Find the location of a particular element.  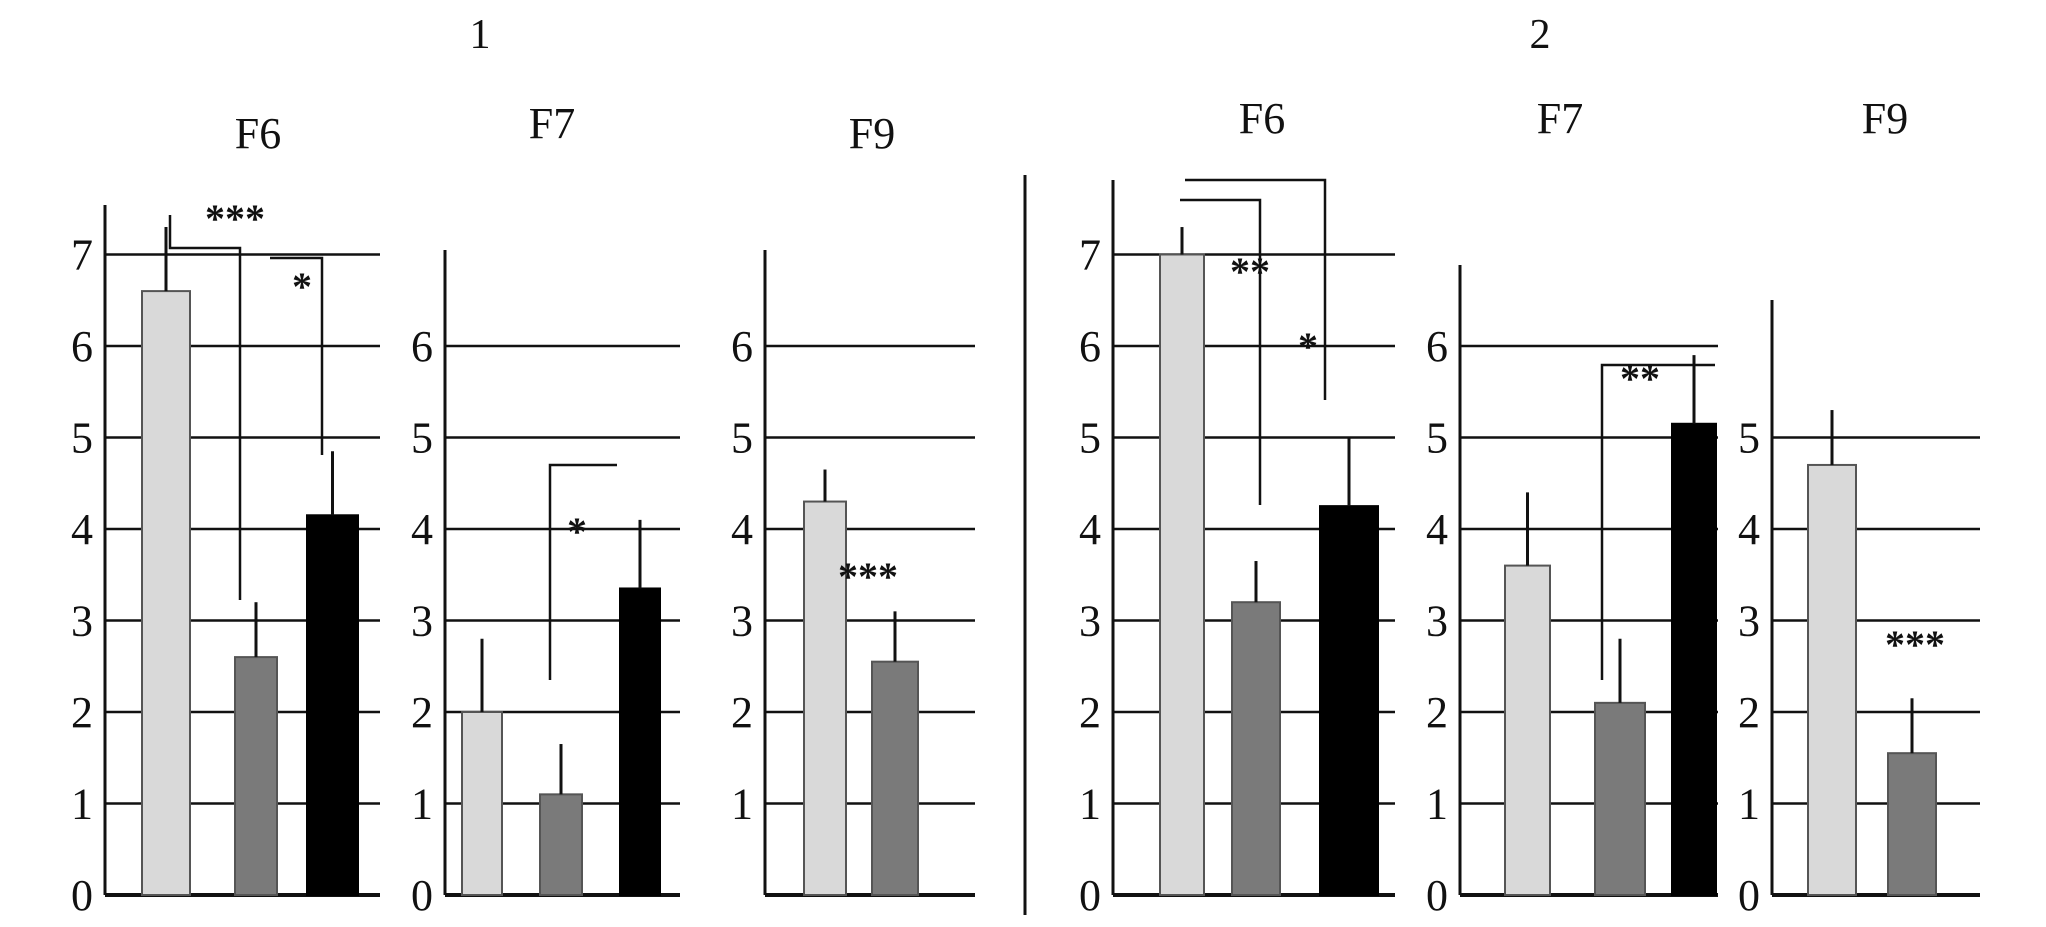

panel-5-tick-label: 1 is located at coordinates (1437, 804).